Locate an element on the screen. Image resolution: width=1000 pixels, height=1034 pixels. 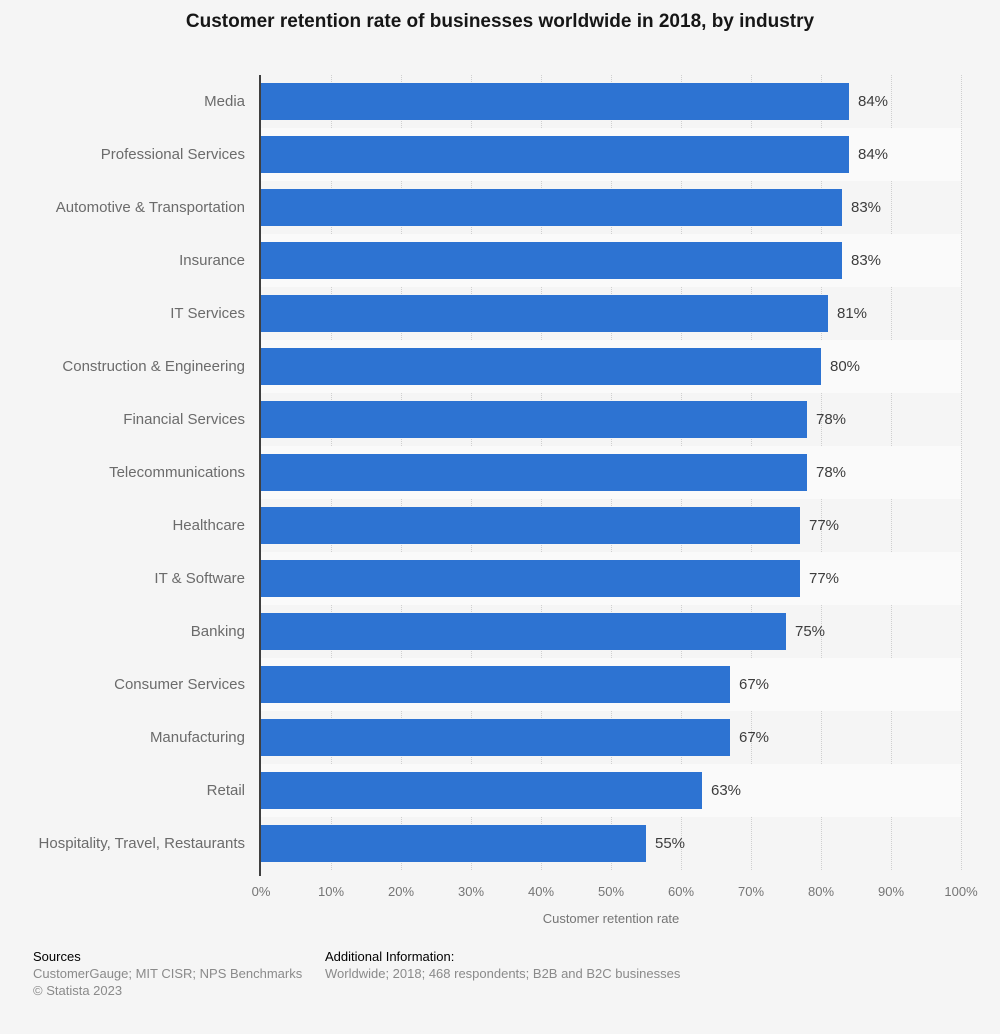
y-axis-line is located at coordinates (260, 475).